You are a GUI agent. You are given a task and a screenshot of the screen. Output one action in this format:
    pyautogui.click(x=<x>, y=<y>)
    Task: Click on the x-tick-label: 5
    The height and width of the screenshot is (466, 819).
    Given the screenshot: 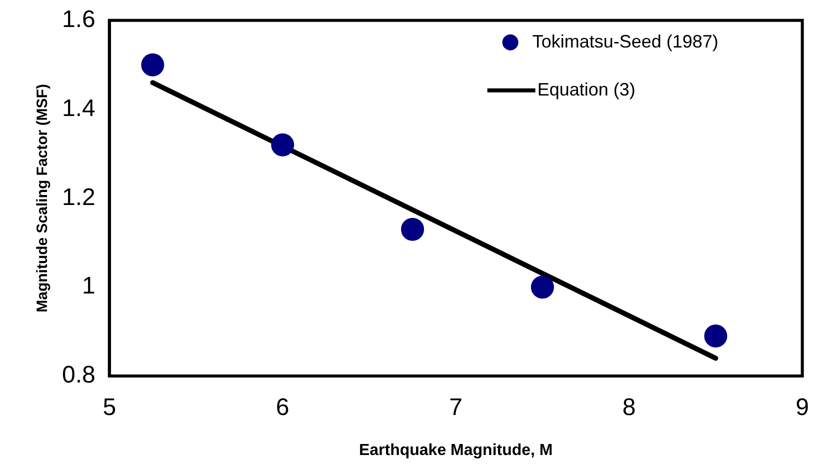 What is the action you would take?
    pyautogui.click(x=109, y=408)
    